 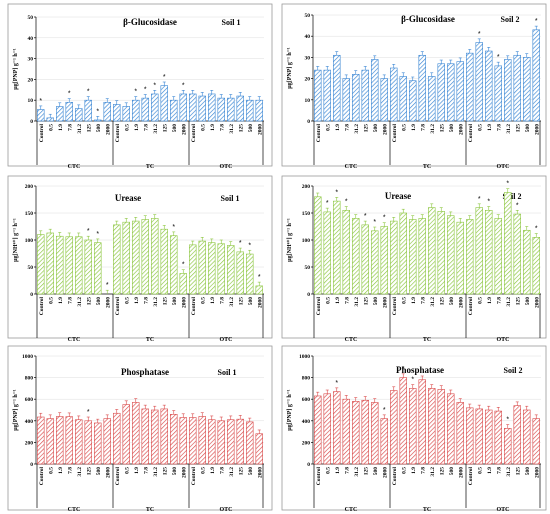 I want to click on y-axis-label: µg[NH⁴⁺] g⁻¹ h⁻¹, so click(x=15, y=240).